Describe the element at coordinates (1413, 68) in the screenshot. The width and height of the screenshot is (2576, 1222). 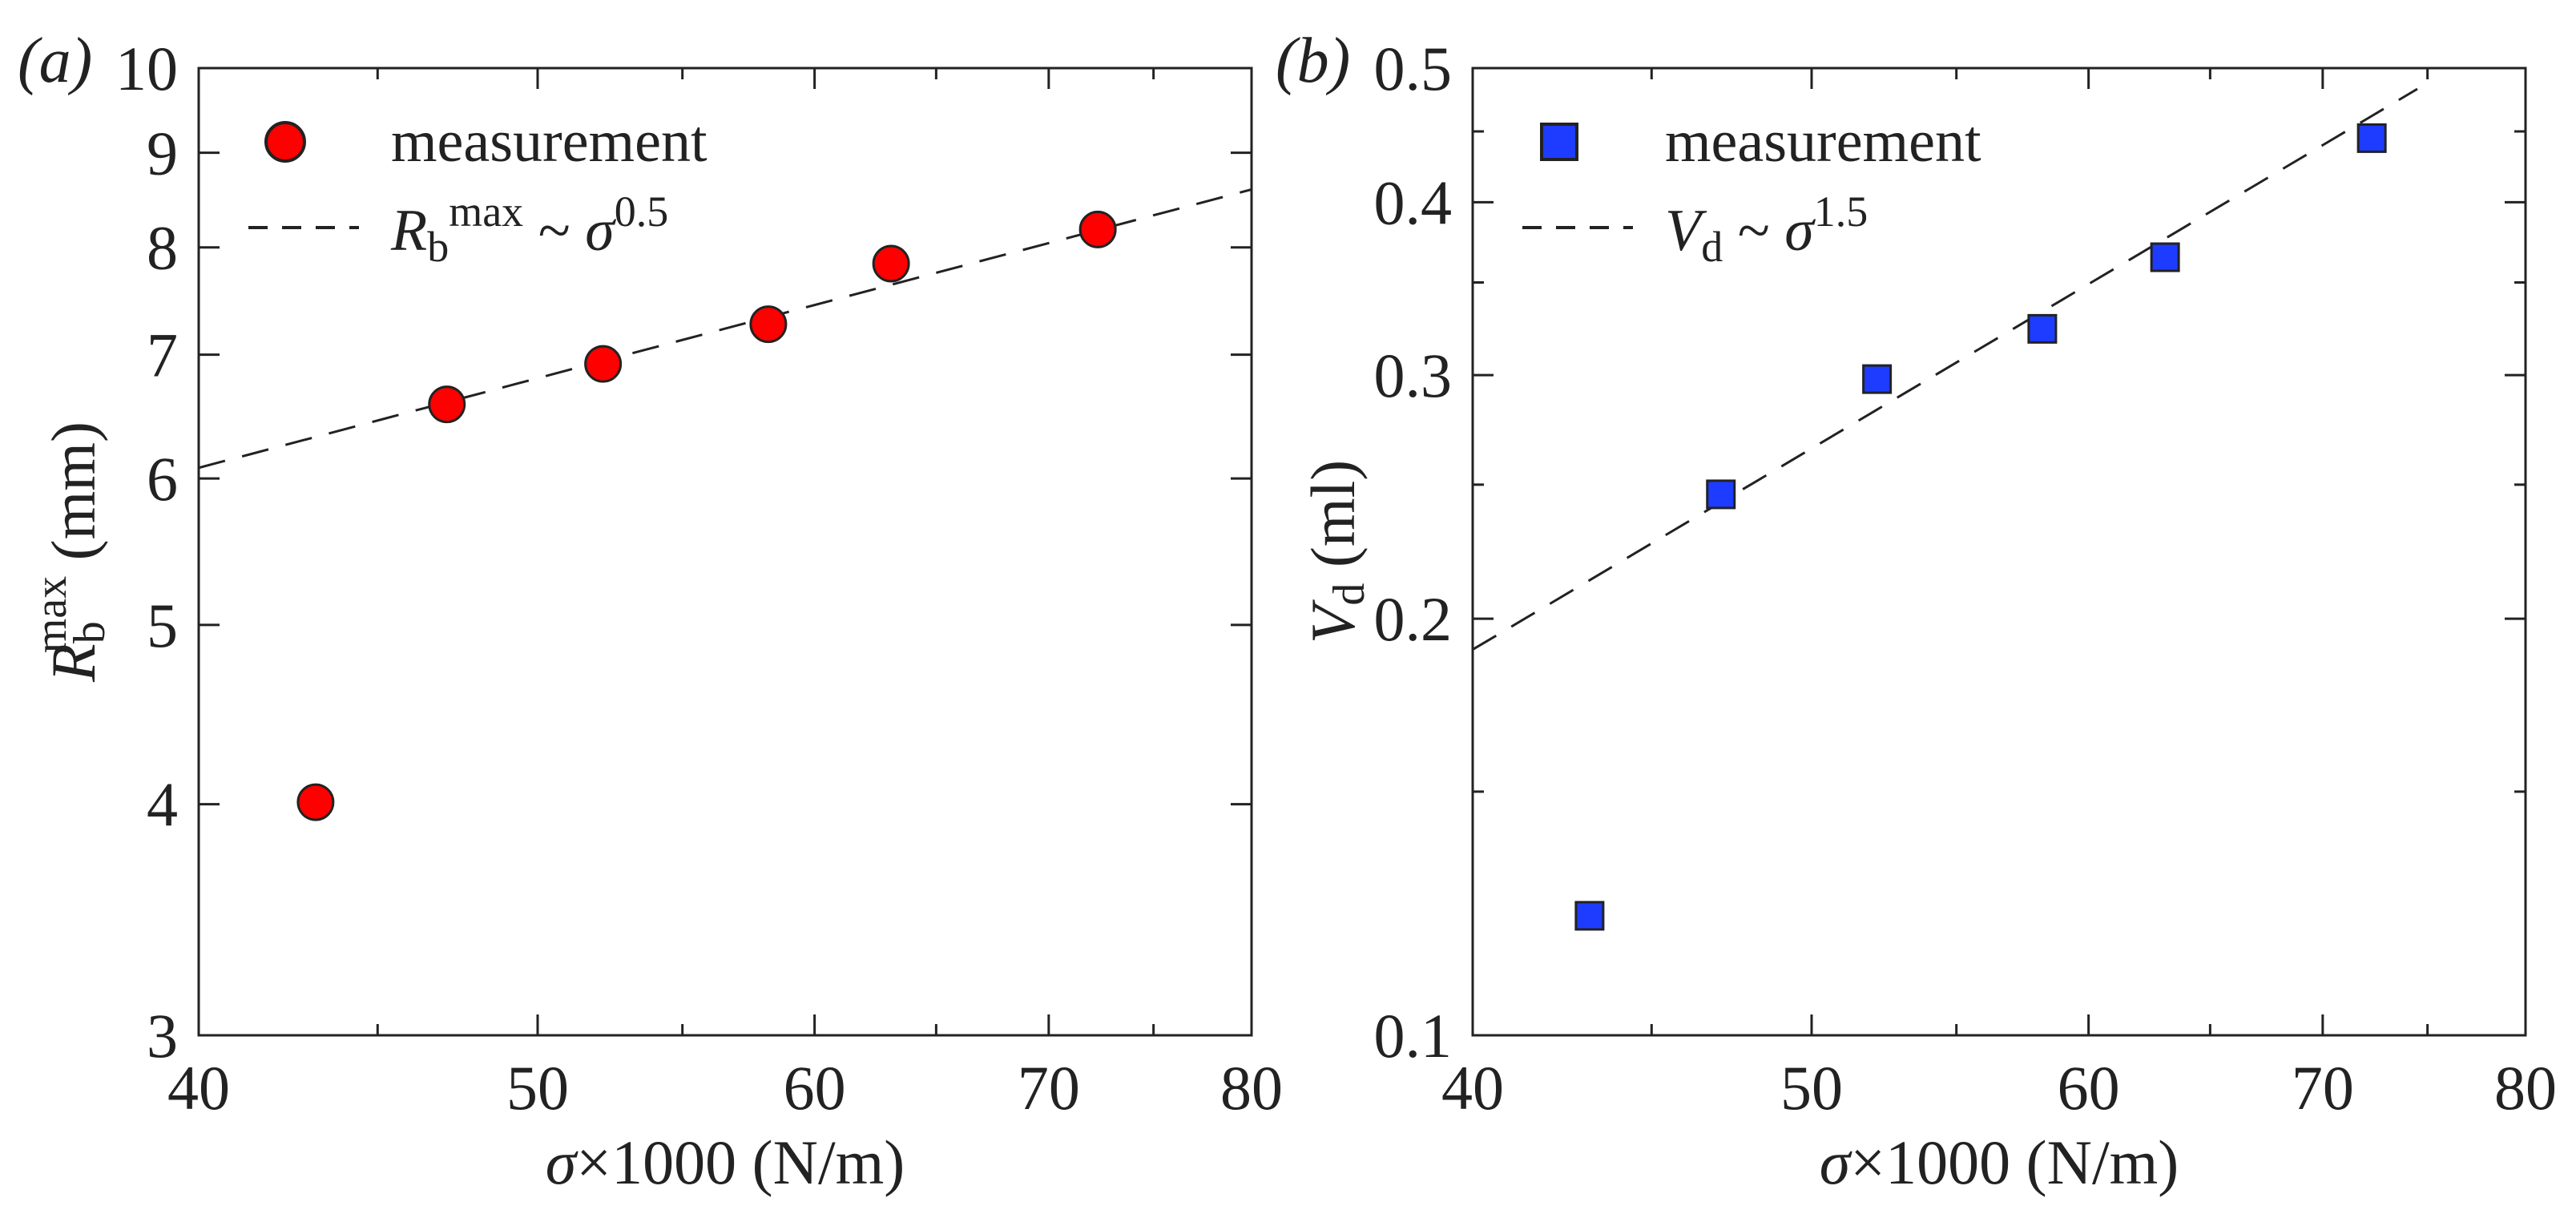
I see `y-tick-label: 0.5` at that location.